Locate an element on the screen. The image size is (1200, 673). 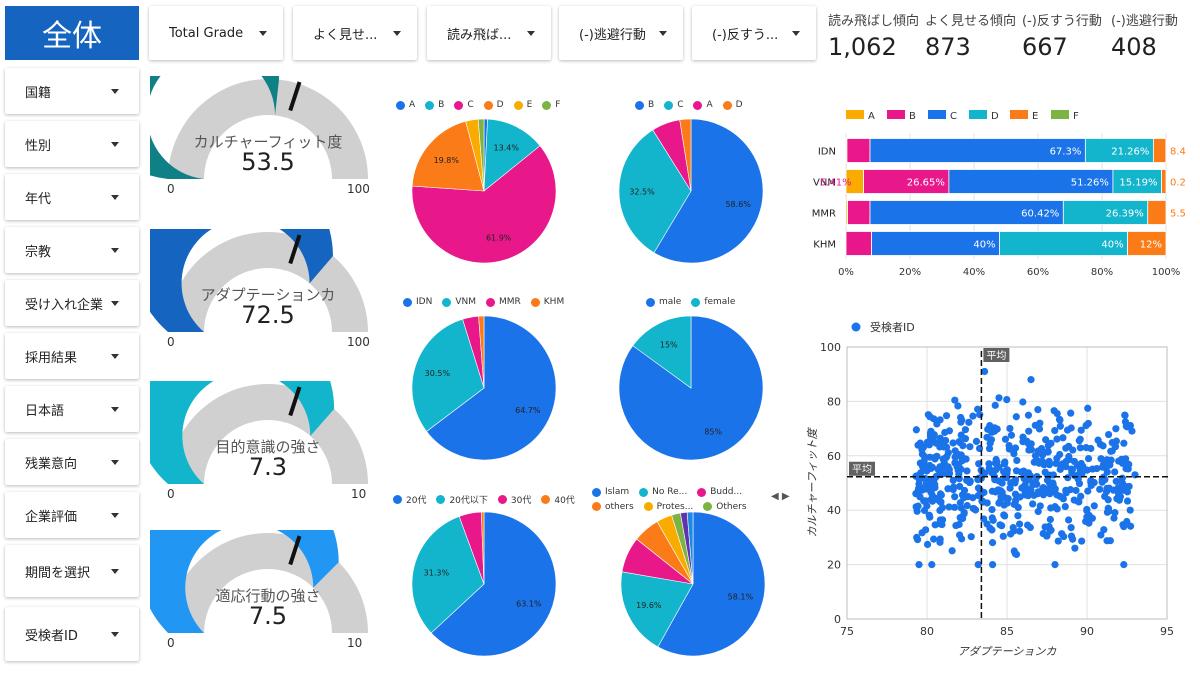
filter-examinee-id: 受検者ID is located at coordinates (72, 634).